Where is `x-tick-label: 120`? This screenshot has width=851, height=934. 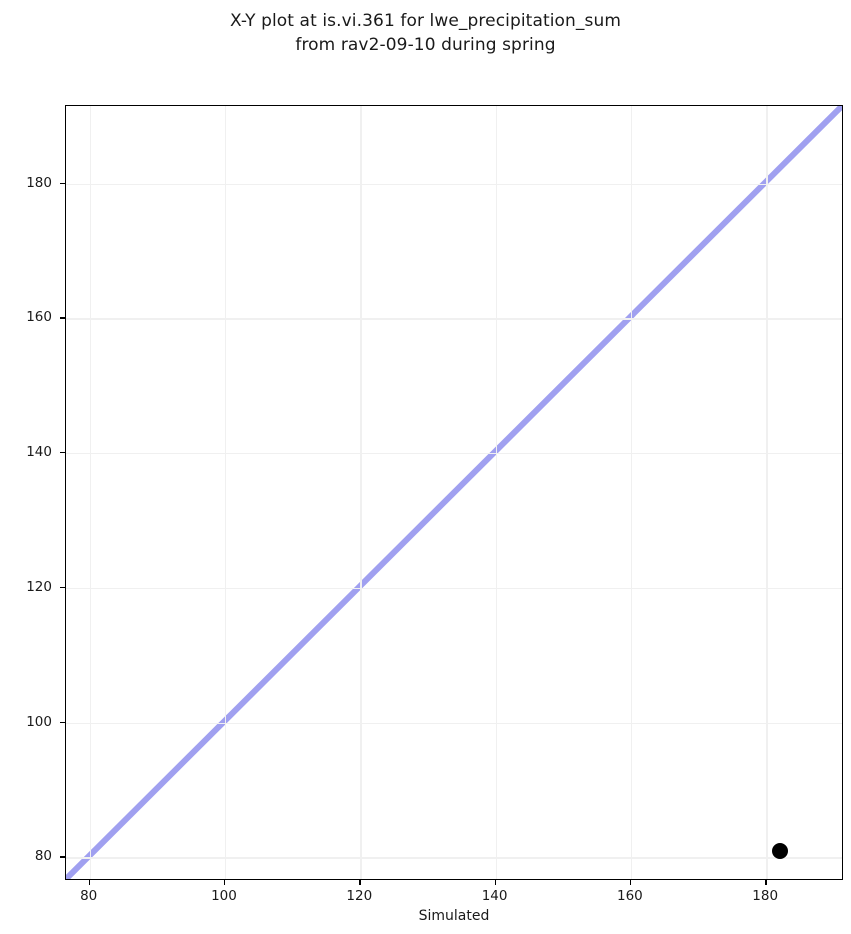 x-tick-label: 120 is located at coordinates (359, 896).